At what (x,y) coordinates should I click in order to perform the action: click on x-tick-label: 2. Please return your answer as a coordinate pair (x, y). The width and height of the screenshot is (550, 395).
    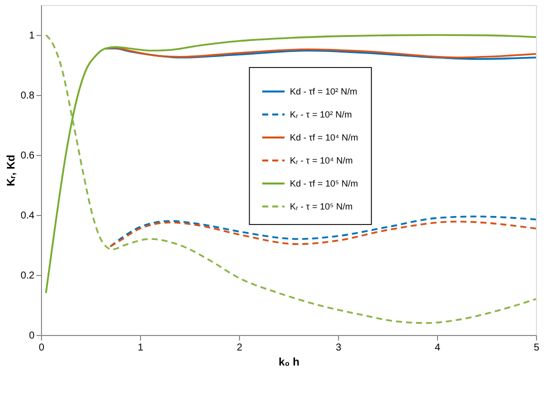
    Looking at the image, I should click on (239, 348).